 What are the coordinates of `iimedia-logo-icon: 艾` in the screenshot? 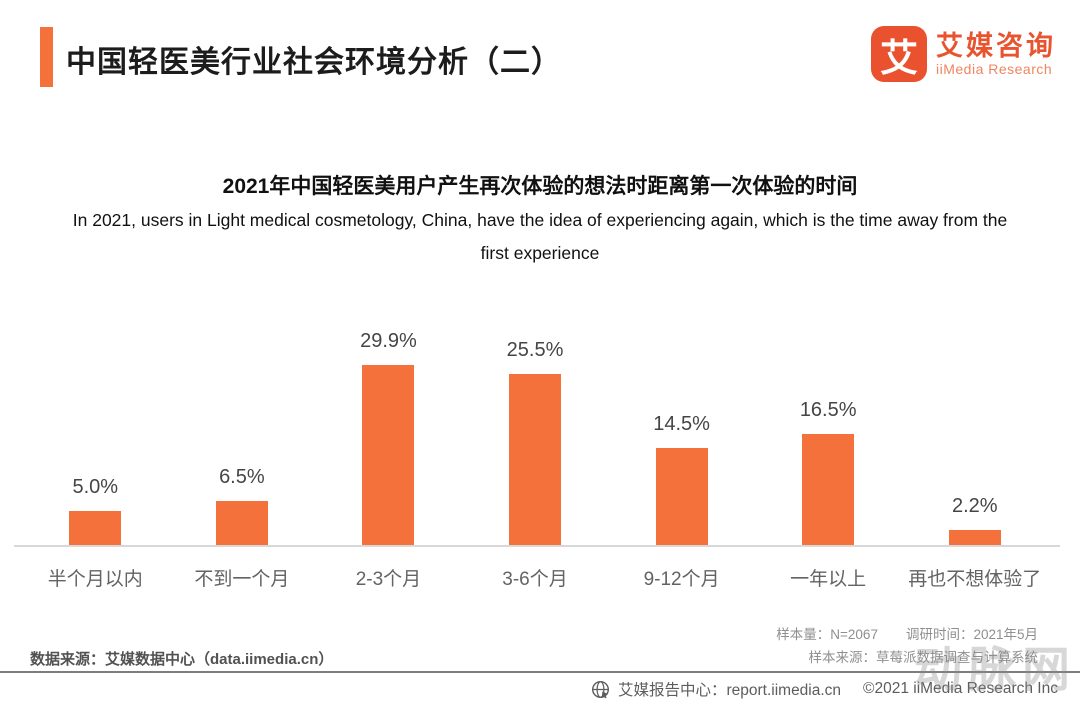 It's located at (899, 54).